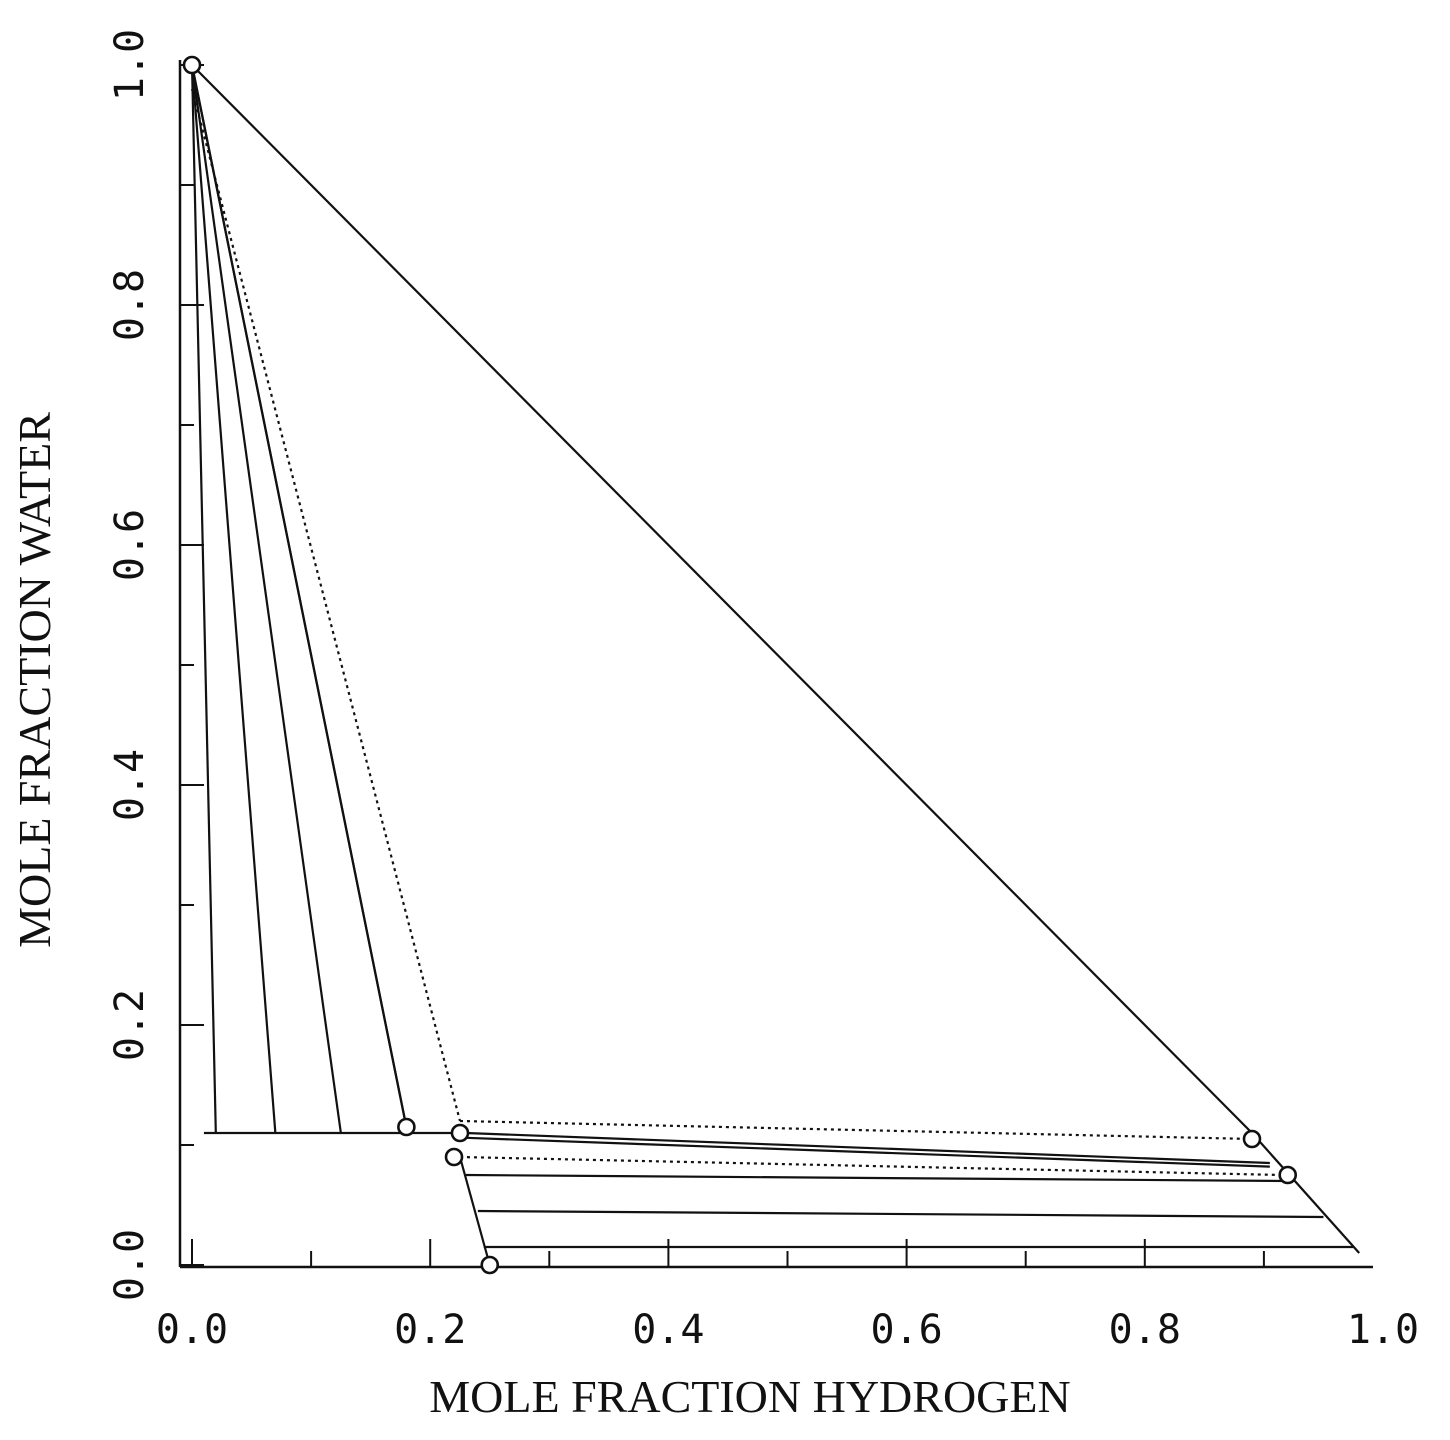 The image size is (1450, 1440). Describe the element at coordinates (130, 1265) in the screenshot. I see `y-tick-label: 0.0` at that location.